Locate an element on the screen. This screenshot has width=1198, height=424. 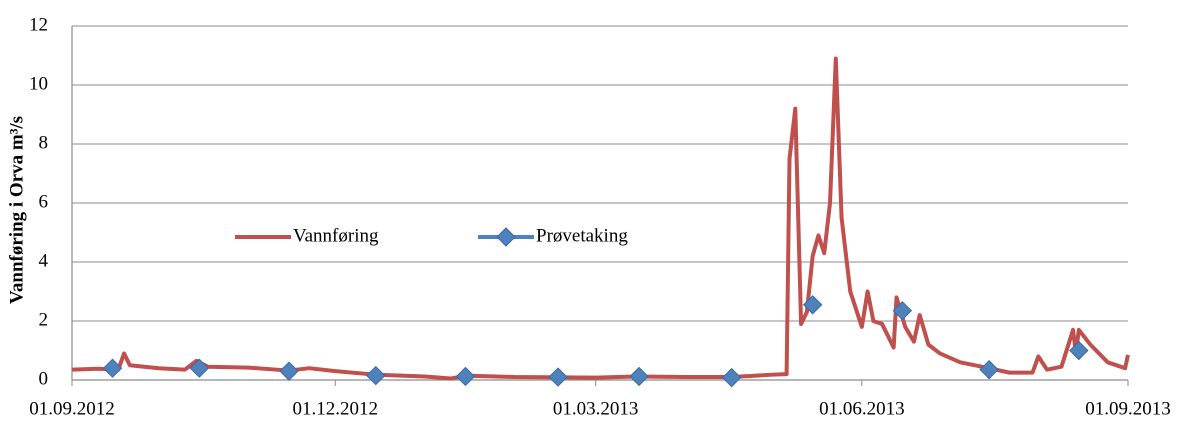
y-tick-label: 8 is located at coordinates (44, 142).